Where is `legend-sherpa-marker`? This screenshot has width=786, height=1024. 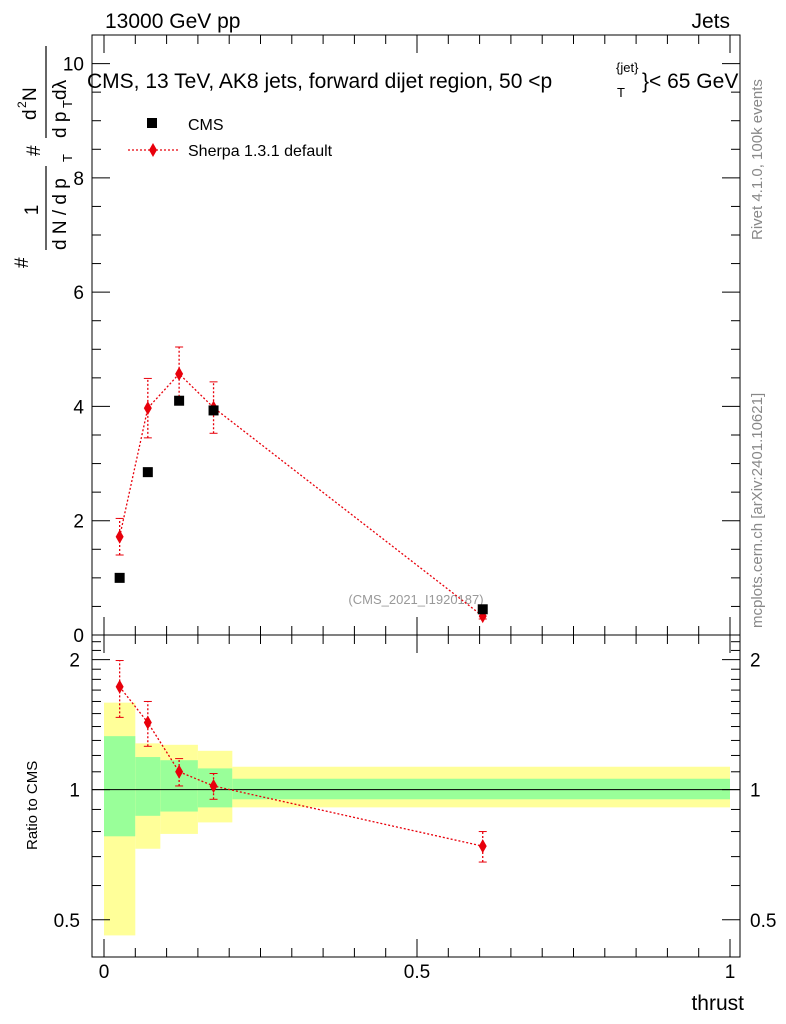 legend-sherpa-marker is located at coordinates (153, 150).